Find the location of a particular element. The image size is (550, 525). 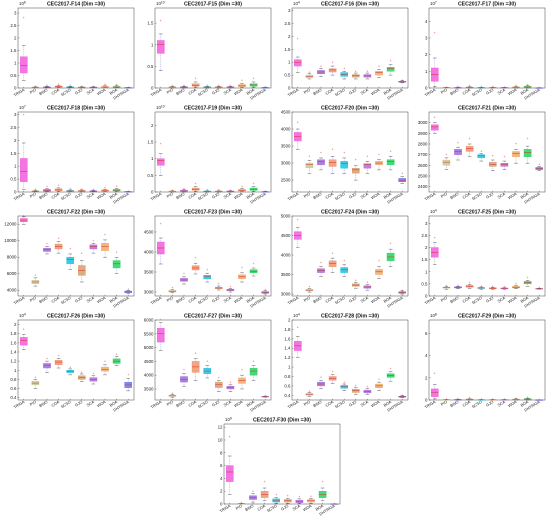

y-tick-label: 8 is located at coordinates (221, 452).